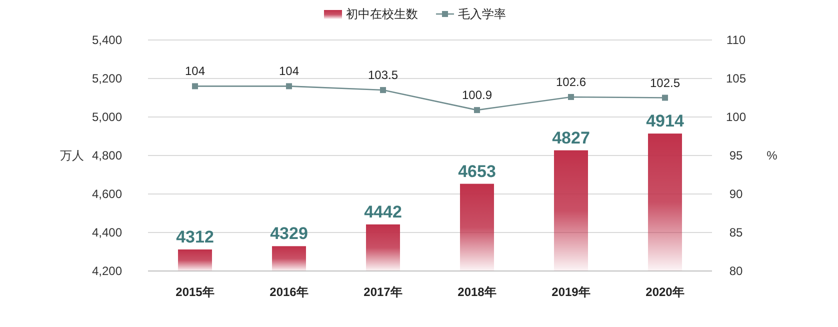 This screenshot has height=327, width=838. What do you see at coordinates (736, 155) in the screenshot?
I see `y2-tick-label: 95` at bounding box center [736, 155].